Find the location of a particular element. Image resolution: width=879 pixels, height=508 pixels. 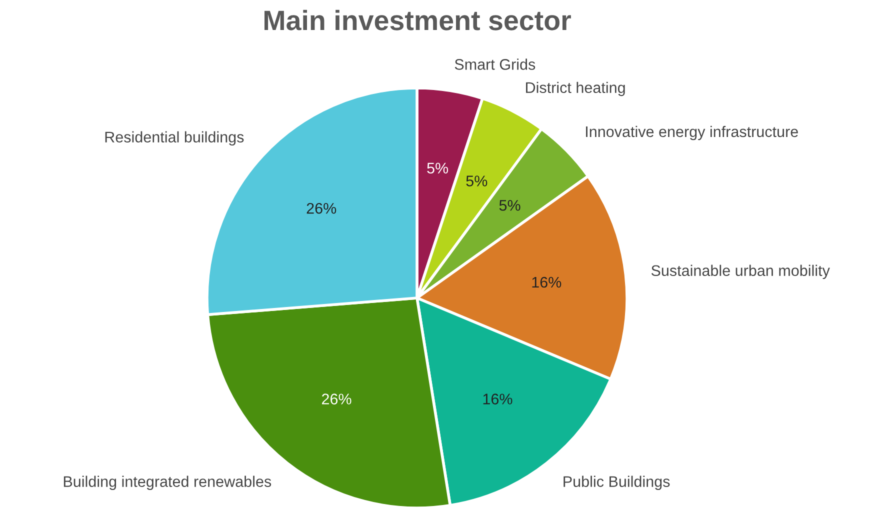

slice-label: District heating is located at coordinates (575, 89).